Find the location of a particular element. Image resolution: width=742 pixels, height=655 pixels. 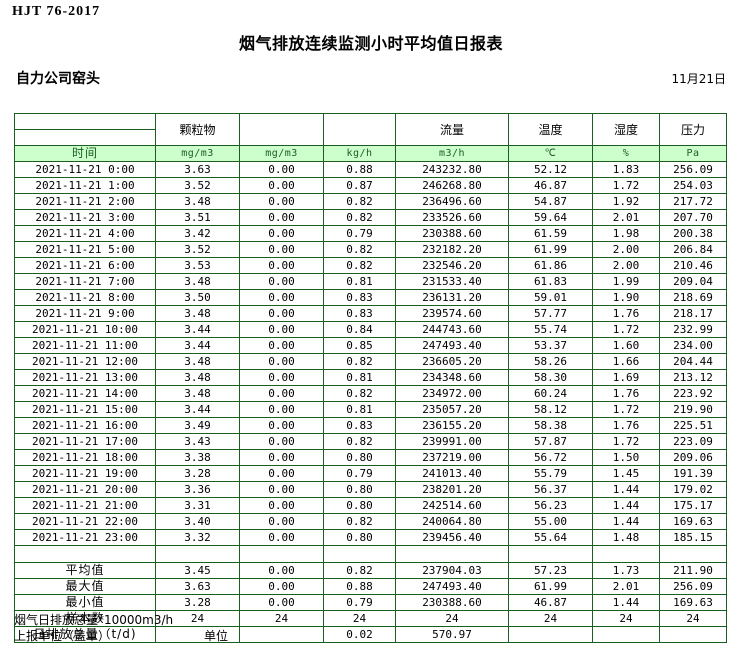

header-blank-time-bottom is located at coordinates (85, 137).